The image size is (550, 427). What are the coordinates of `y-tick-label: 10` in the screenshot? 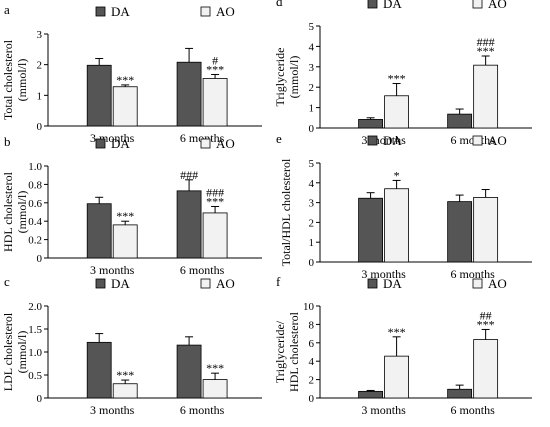 It's located at (309, 307).